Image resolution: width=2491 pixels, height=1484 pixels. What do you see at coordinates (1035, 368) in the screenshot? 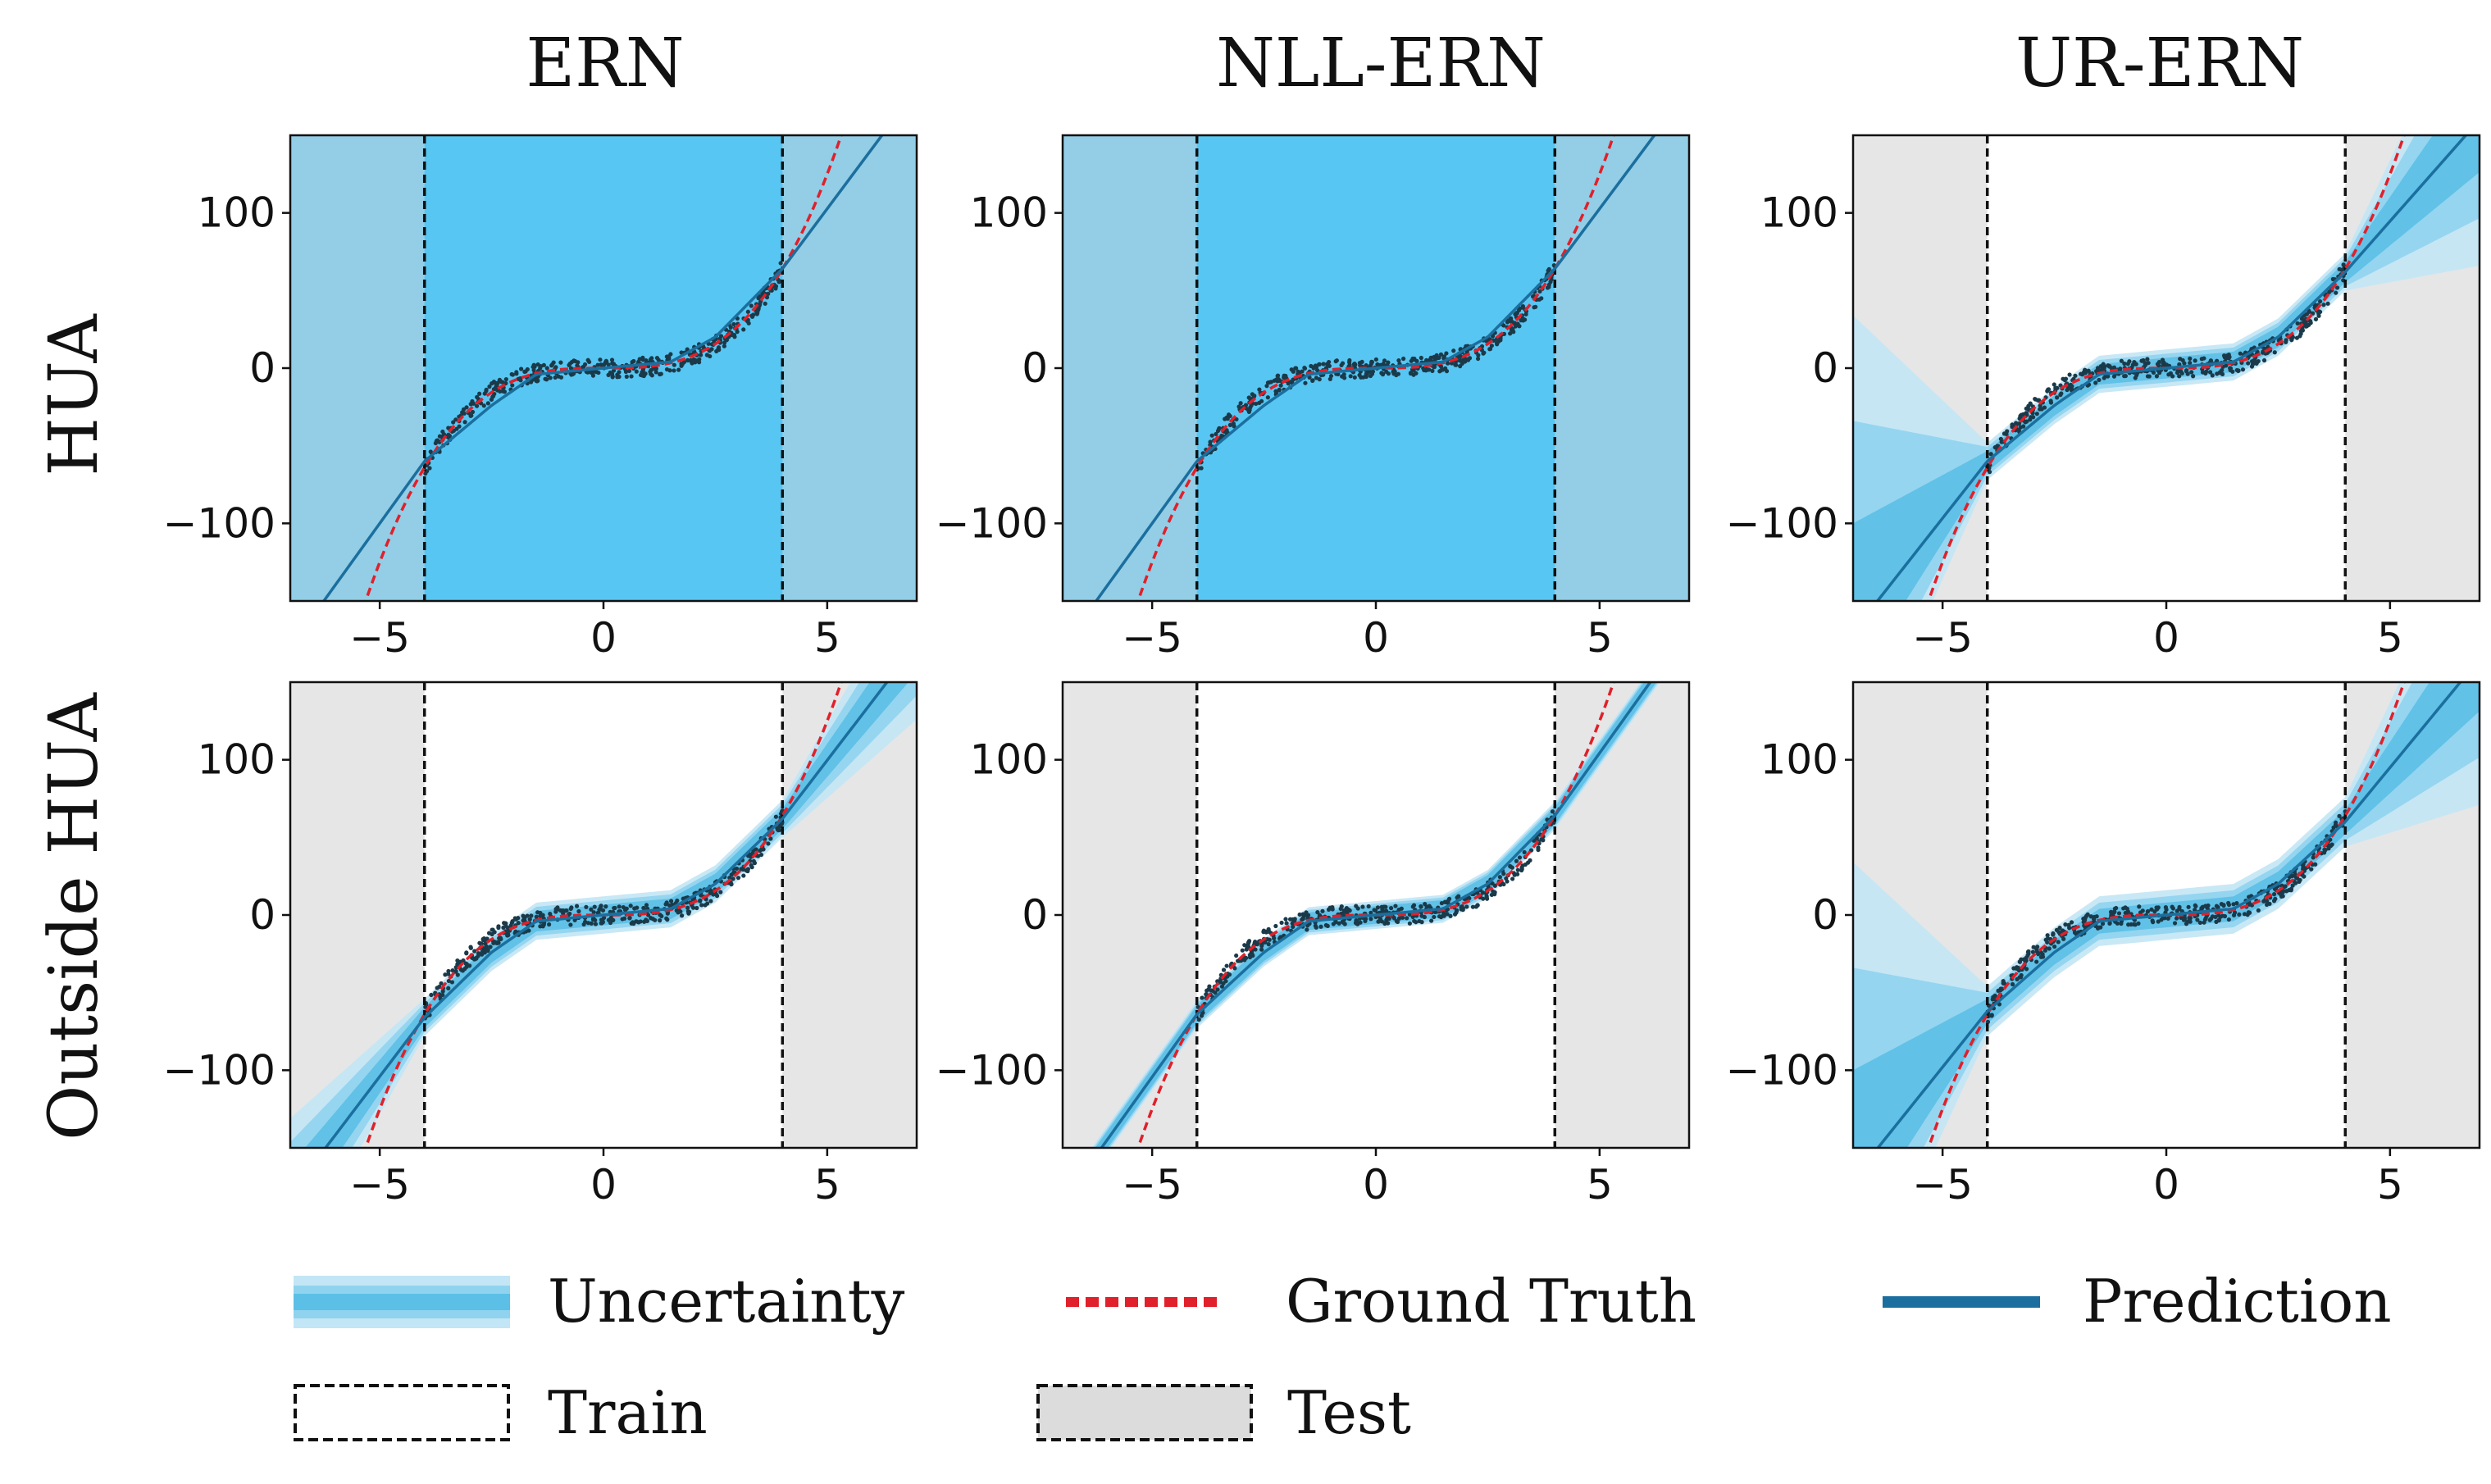
I see `y-tick-label: 0` at bounding box center [1035, 368].